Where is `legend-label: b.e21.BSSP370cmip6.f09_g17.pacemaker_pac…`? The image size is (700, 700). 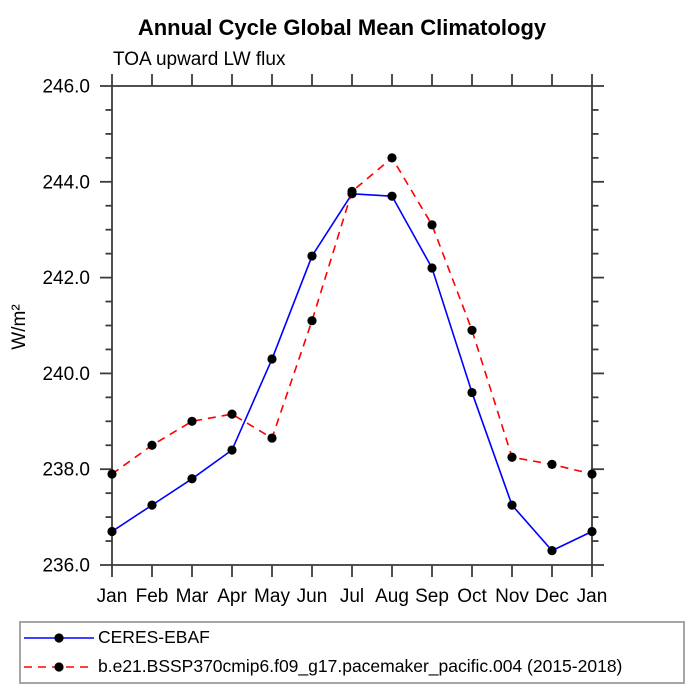
legend-label: b.e21.BSSP370cmip6.f09_g17.pacemaker_pac… is located at coordinates (360, 666).